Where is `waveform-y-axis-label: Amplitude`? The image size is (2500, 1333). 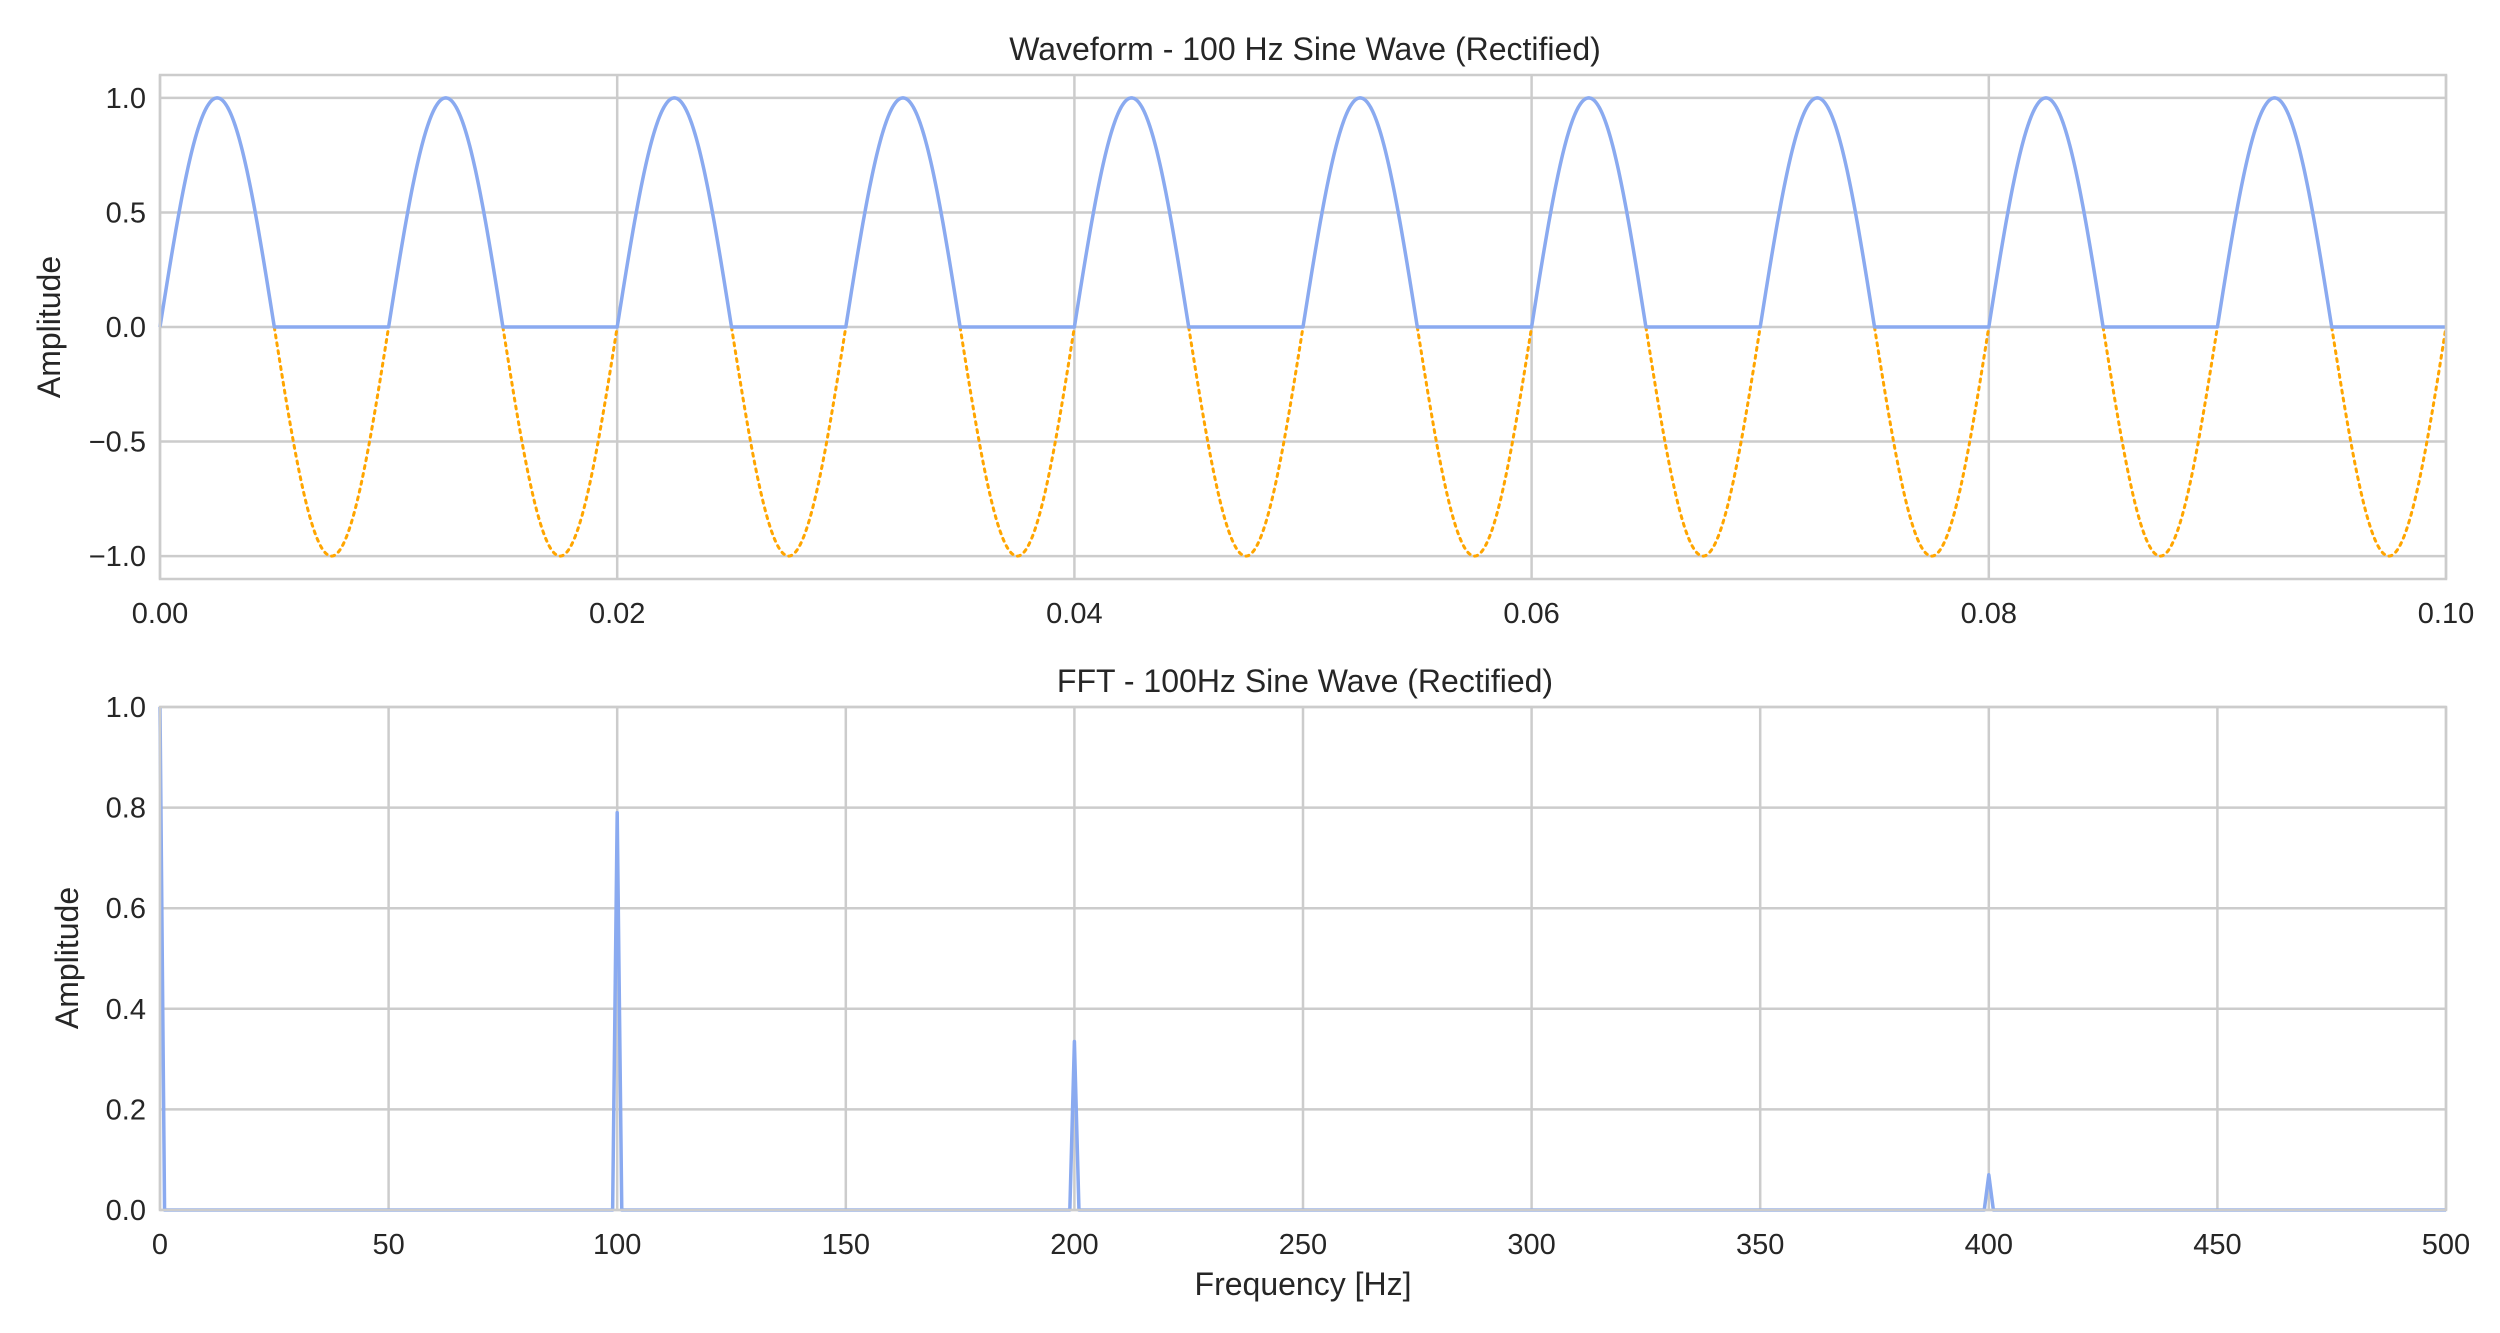
waveform-y-axis-label: Amplitude is located at coordinates (49, 327).